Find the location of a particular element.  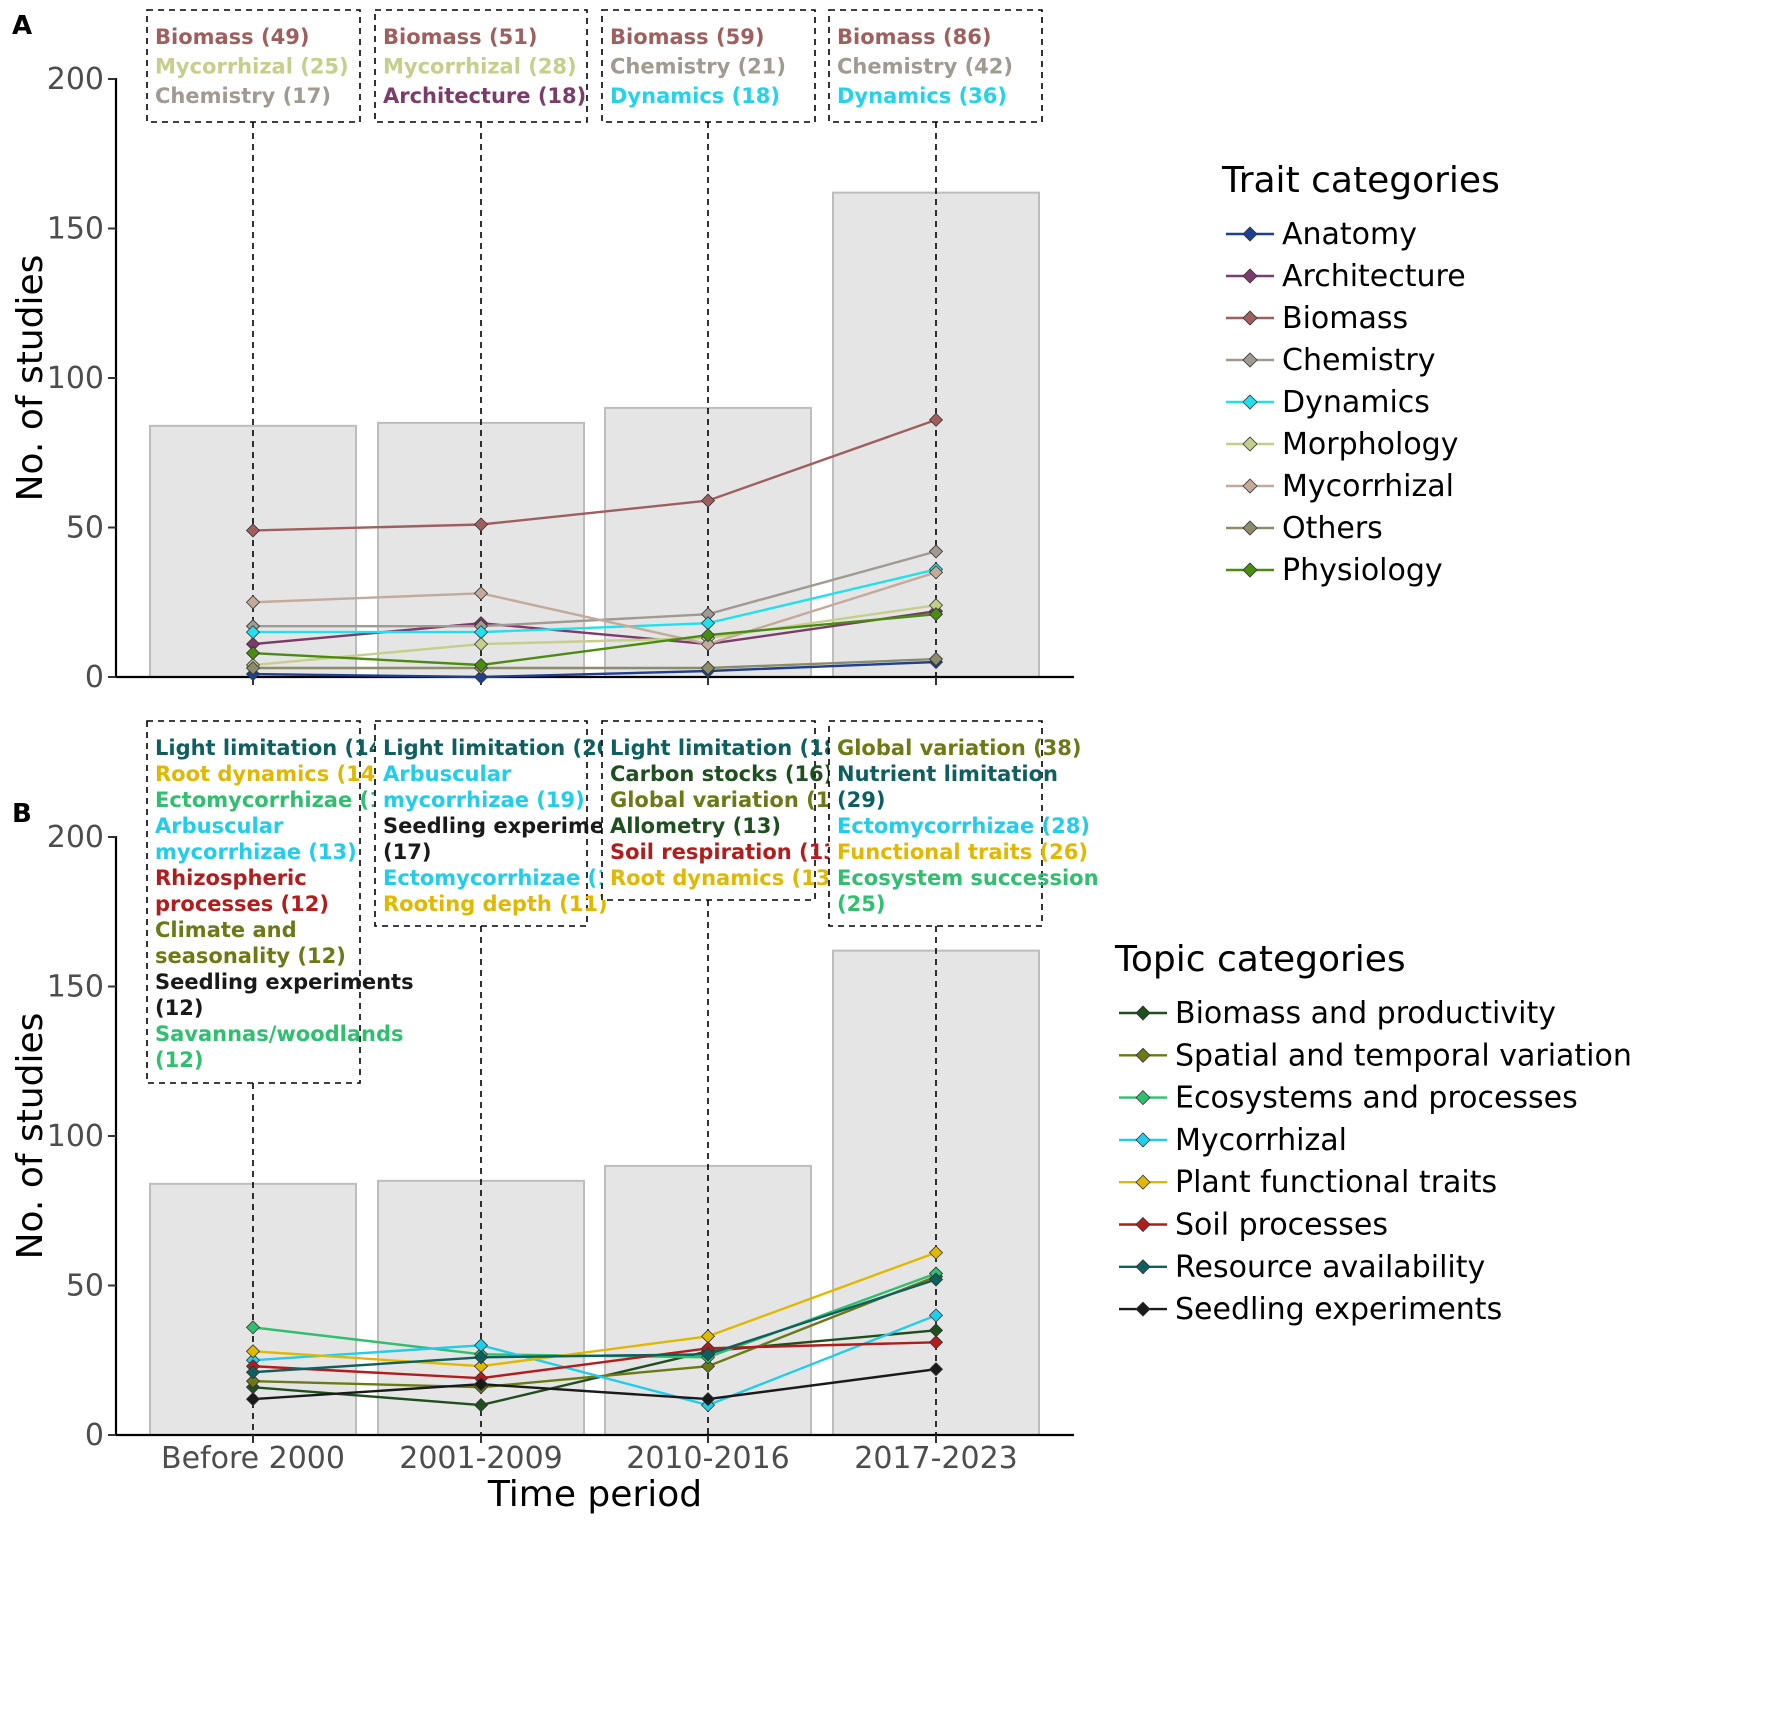

panel-b-series-line-spatial-and-temporal-variation is located at coordinates (594, 1332).